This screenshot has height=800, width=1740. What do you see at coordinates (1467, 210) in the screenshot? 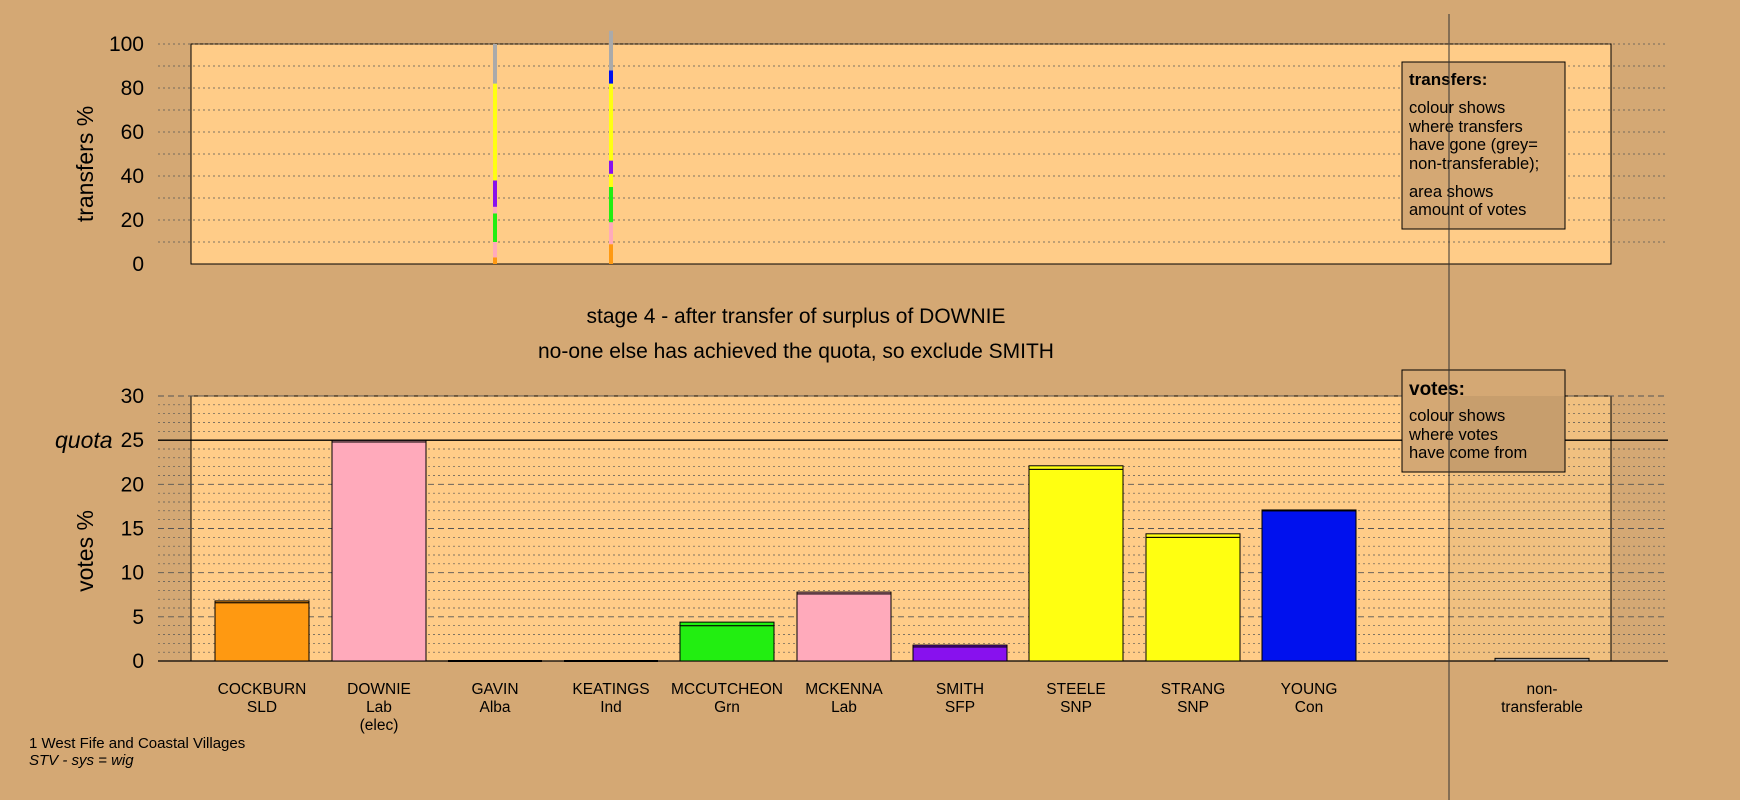
I see `transfers-legend-line: amount of votes` at bounding box center [1467, 210].